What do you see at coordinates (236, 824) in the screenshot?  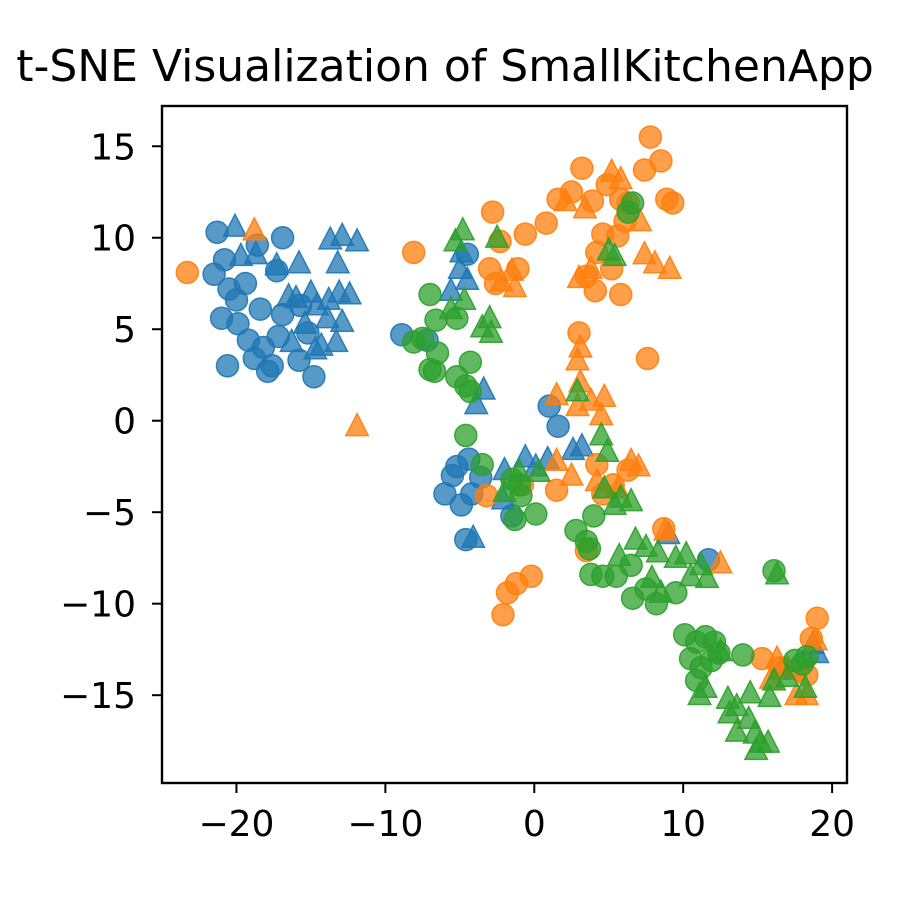 I see `x-tick-label-0: −20` at bounding box center [236, 824].